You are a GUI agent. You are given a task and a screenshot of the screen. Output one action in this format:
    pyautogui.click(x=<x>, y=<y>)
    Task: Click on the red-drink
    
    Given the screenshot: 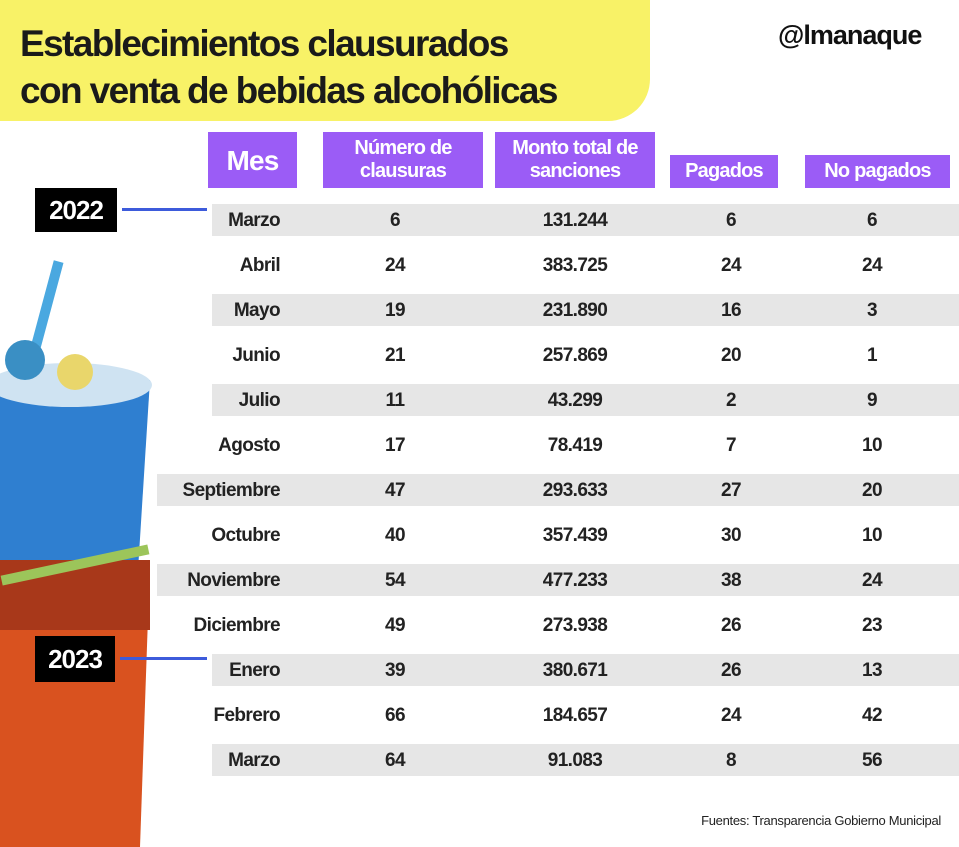 What is the action you would take?
    pyautogui.click(x=75, y=703)
    